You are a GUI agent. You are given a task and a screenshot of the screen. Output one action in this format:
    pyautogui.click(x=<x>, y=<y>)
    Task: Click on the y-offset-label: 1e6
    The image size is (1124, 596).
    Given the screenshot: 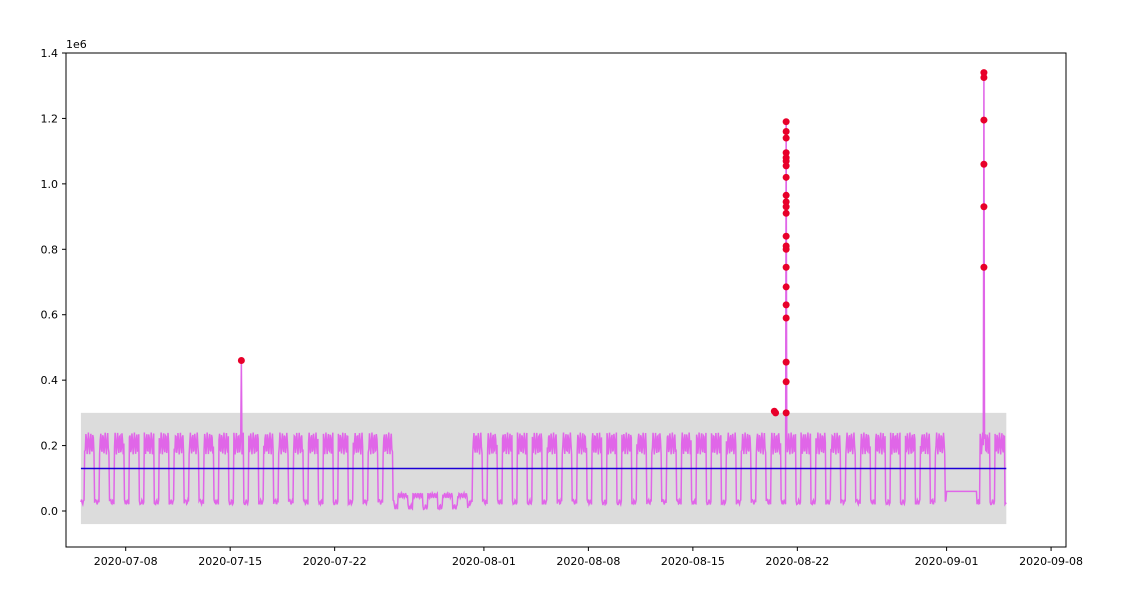 What is the action you would take?
    pyautogui.click(x=76, y=44)
    